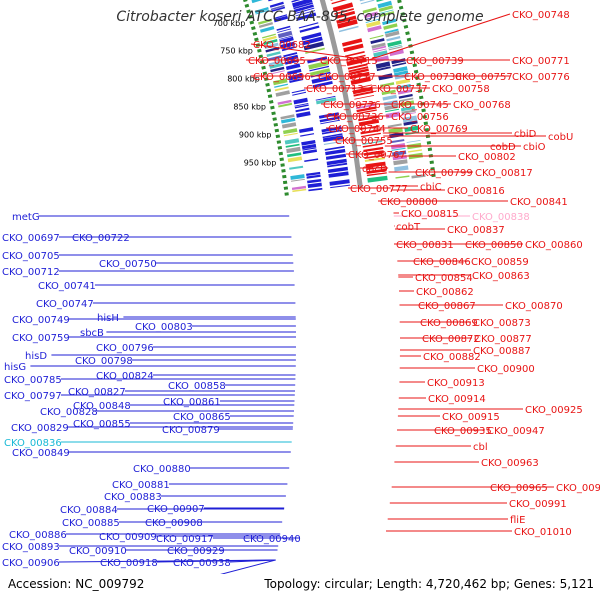 The image size is (600, 600). Describe the element at coordinates (31, 256) in the screenshot. I see `gene-label: CKO_00705` at that location.